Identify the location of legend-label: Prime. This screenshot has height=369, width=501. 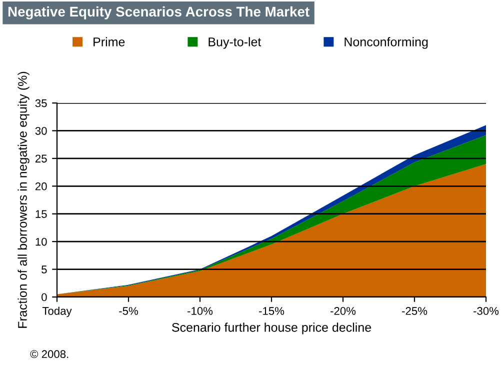
(109, 41).